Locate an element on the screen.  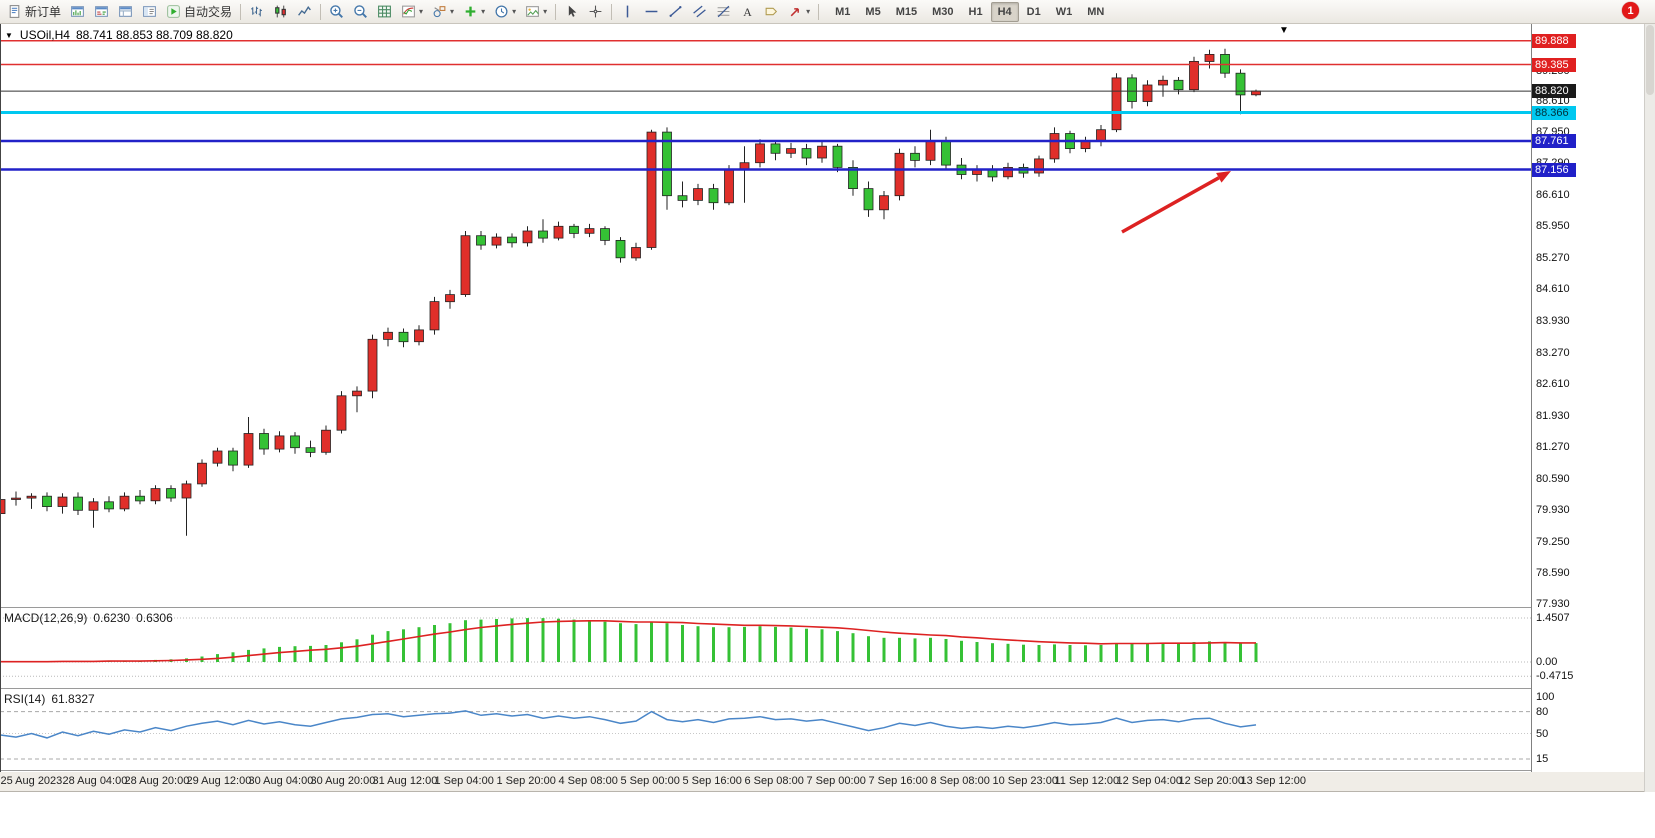
scrollbar-thumb is located at coordinates (1650, 60).